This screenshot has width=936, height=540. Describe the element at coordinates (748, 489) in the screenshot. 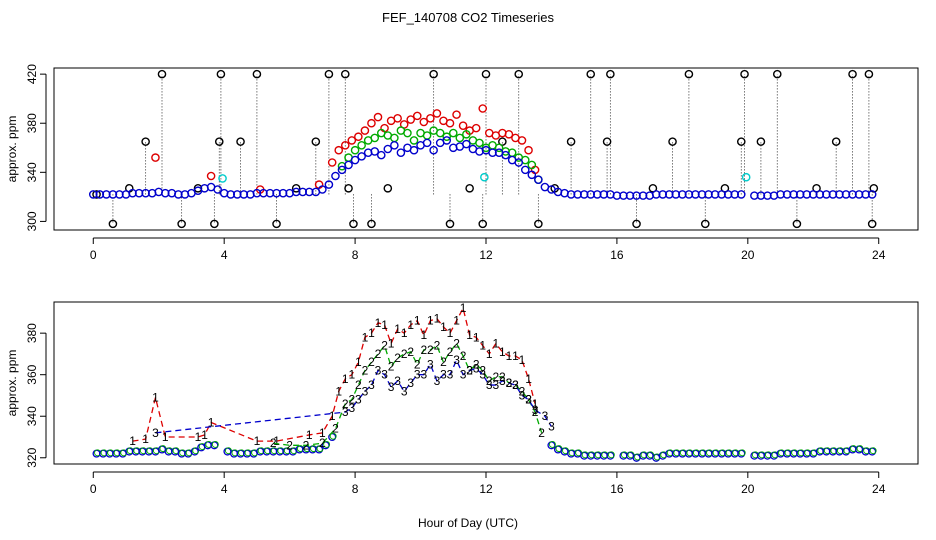

I see `x-tick-label: 20` at that location.